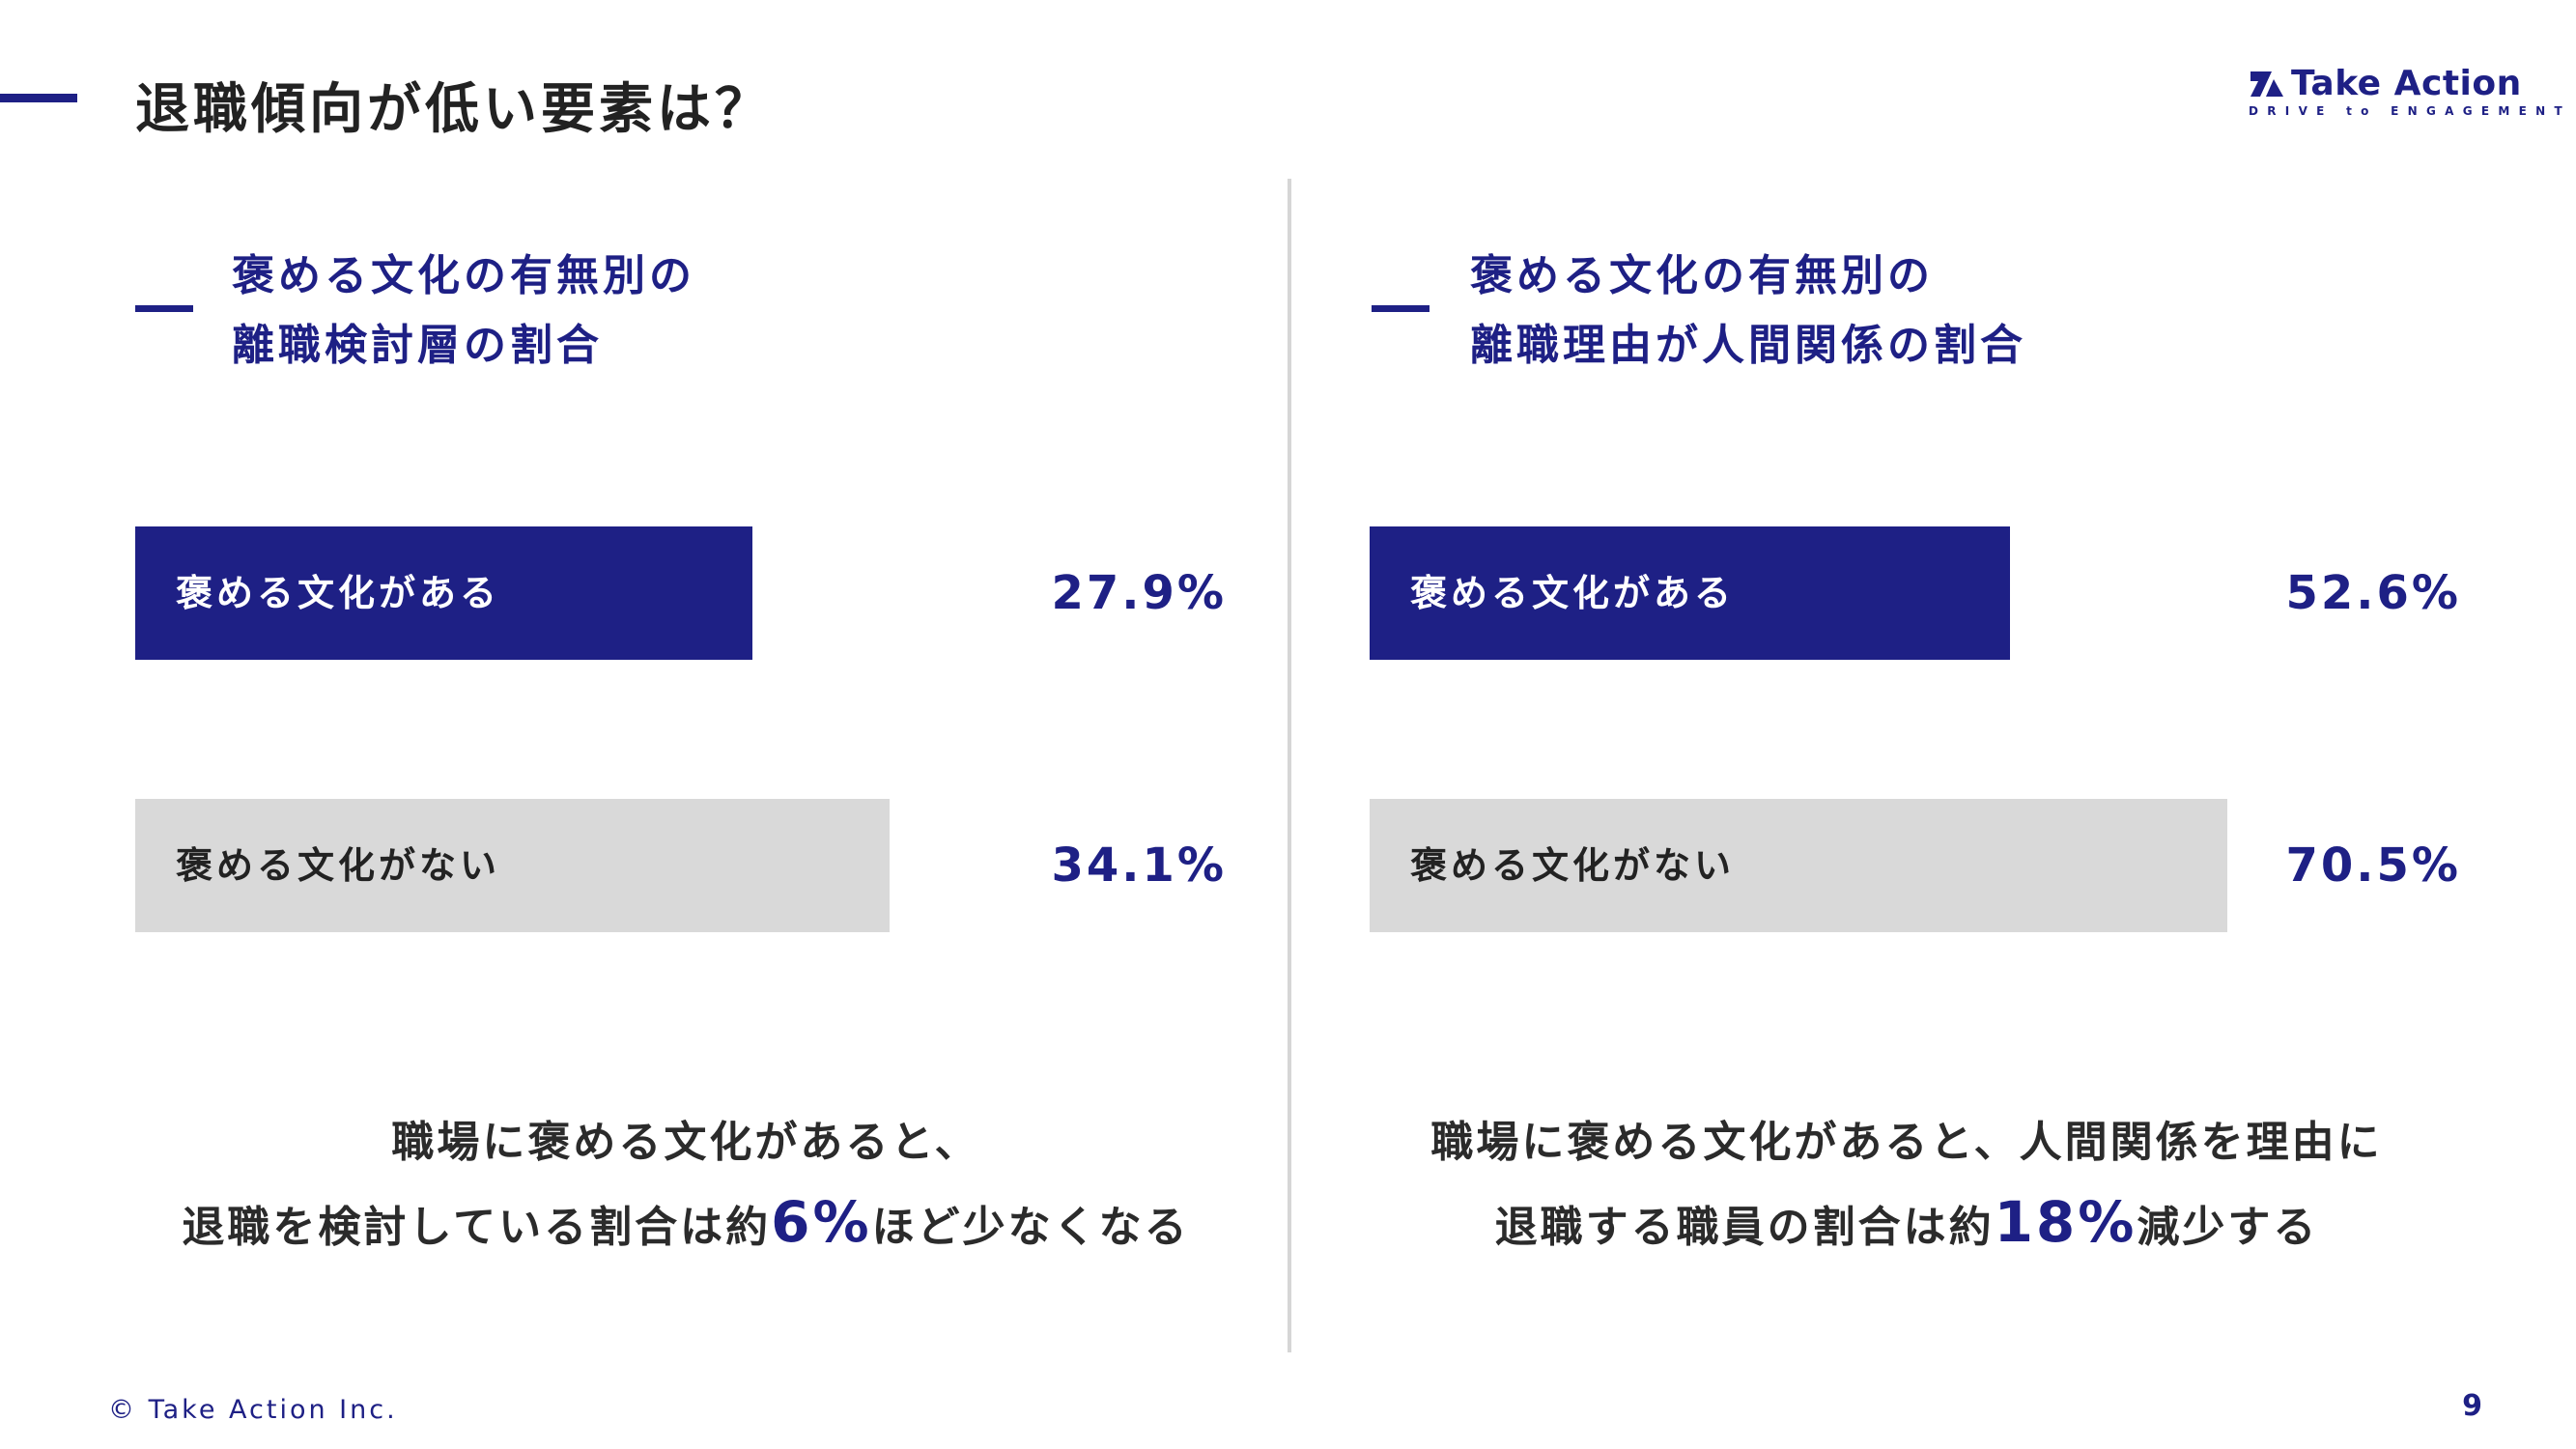 The image size is (2576, 1449). I want to click on panel-divider, so click(1289, 765).